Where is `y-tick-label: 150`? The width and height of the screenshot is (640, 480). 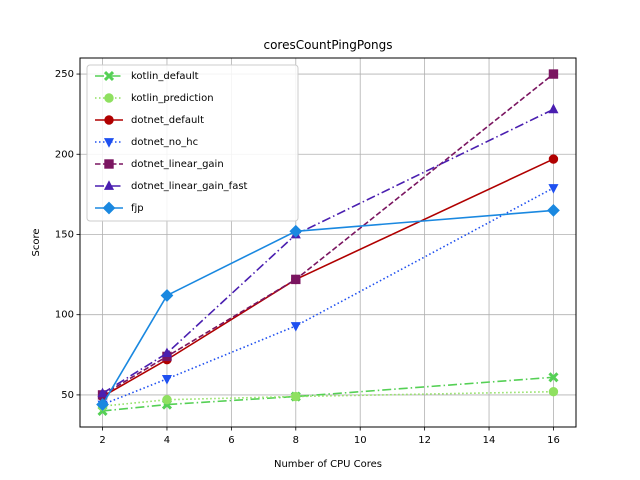
y-tick-label: 150 is located at coordinates (64, 234).